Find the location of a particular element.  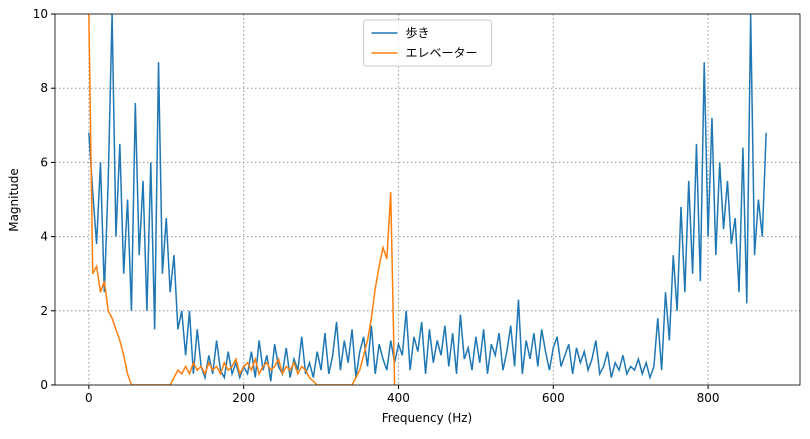

legend-label: エレベーター is located at coordinates (442, 53).